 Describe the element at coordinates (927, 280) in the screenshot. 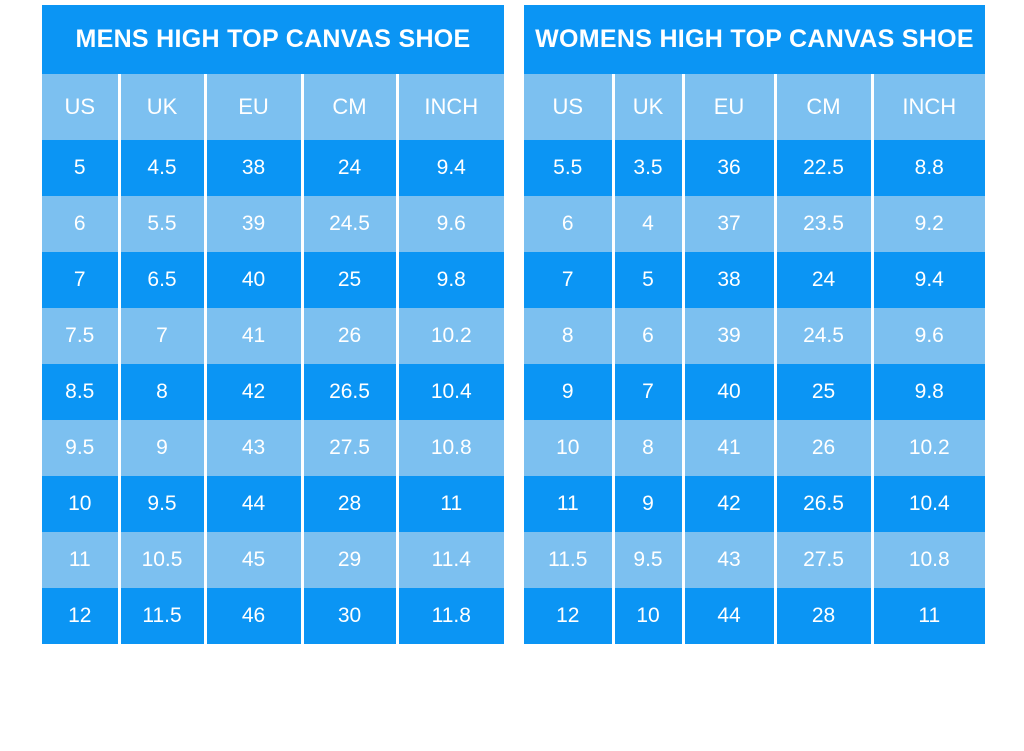

I see `size-cell: 9.4` at that location.